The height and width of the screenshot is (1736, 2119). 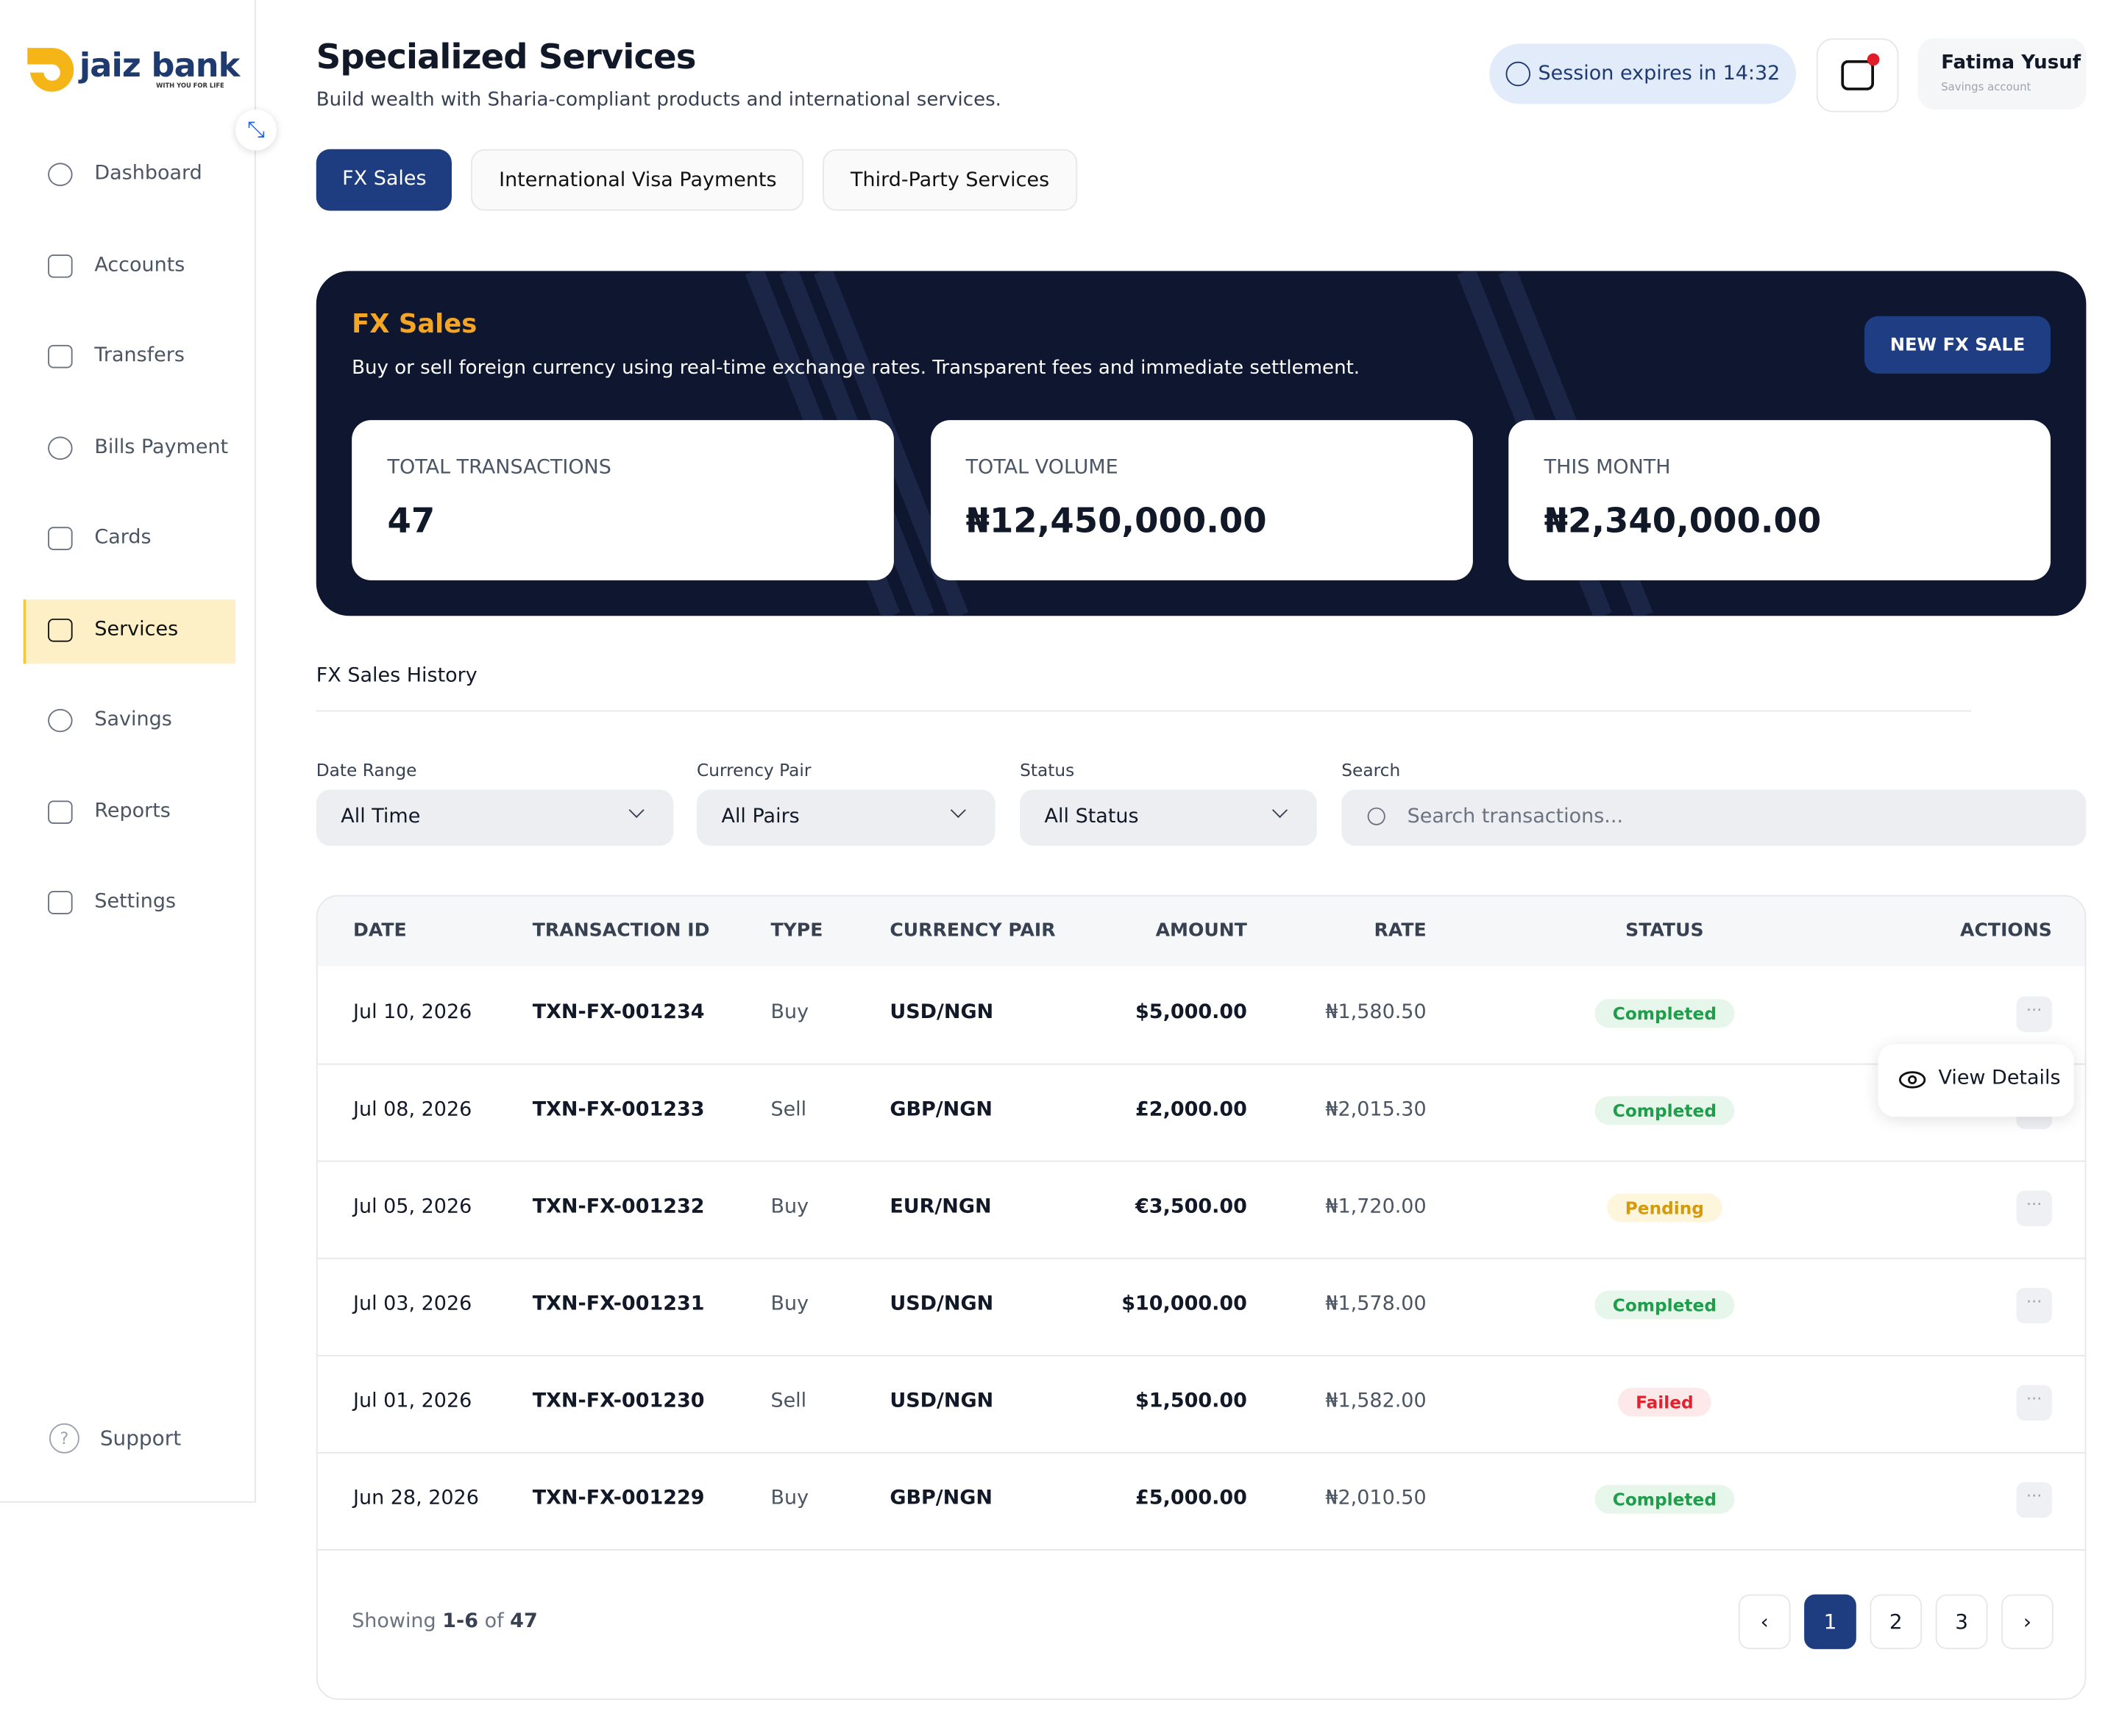 What do you see at coordinates (1376, 1012) in the screenshot?
I see `cell-rate: ₦1,580.50` at bounding box center [1376, 1012].